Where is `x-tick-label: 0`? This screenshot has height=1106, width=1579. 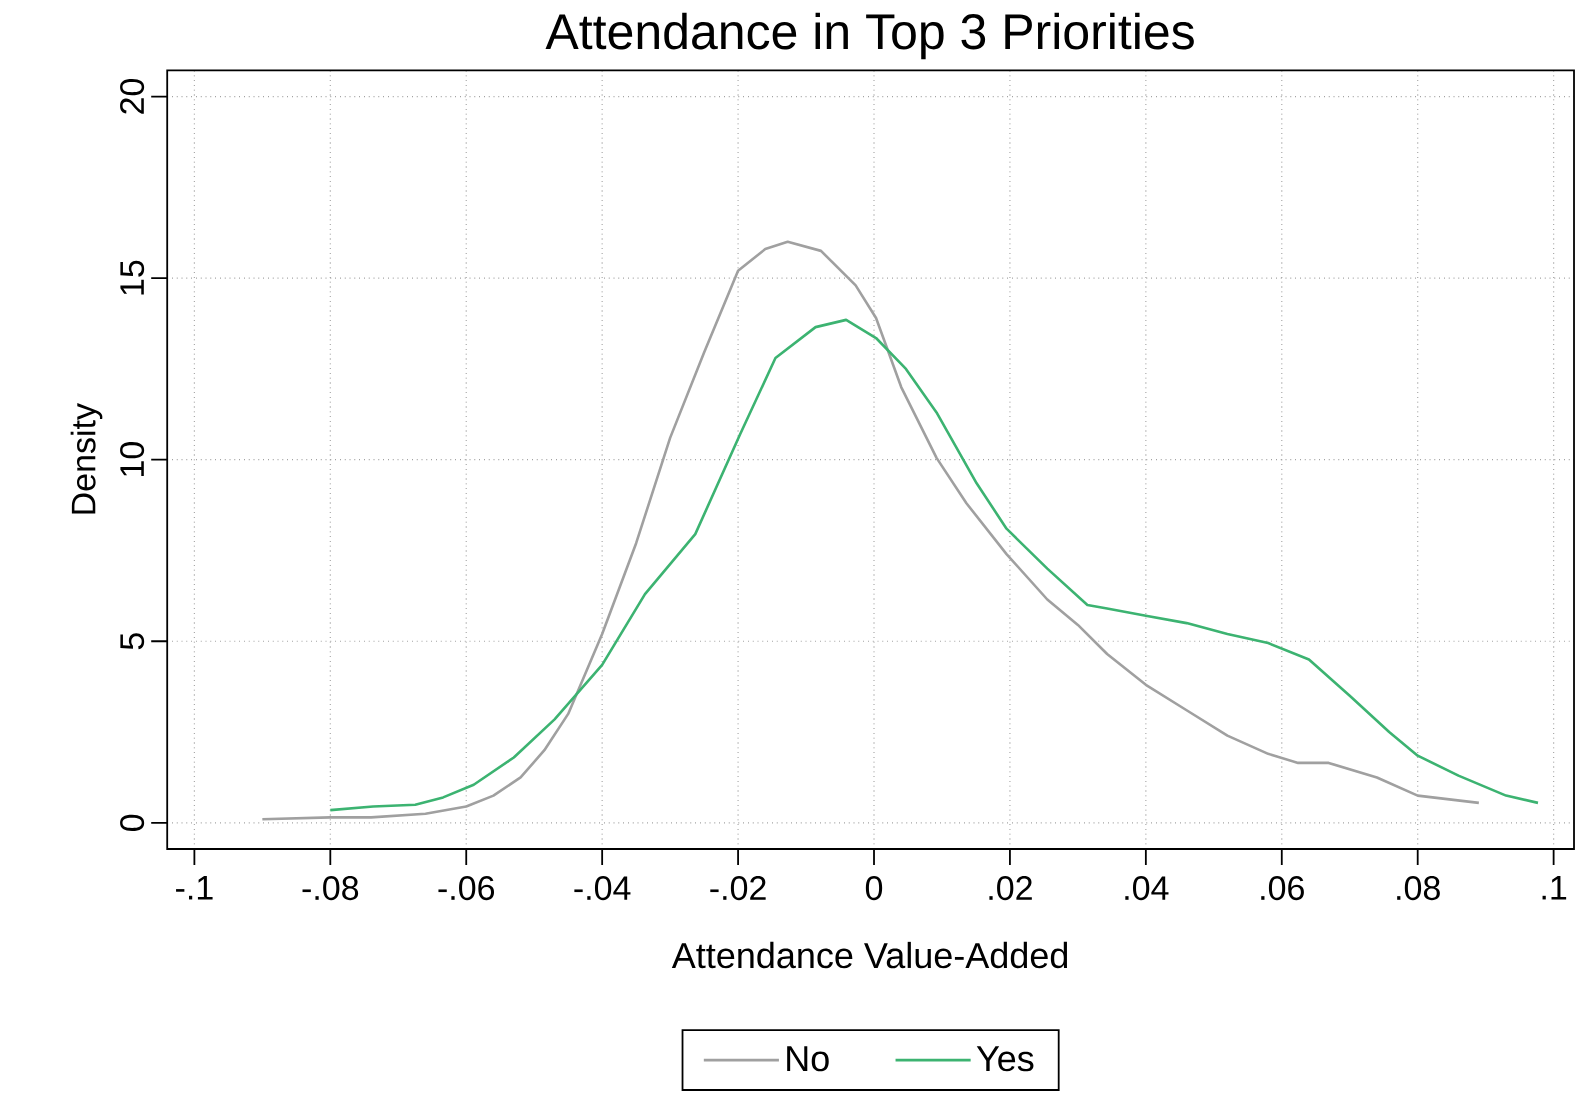 x-tick-label: 0 is located at coordinates (874, 888).